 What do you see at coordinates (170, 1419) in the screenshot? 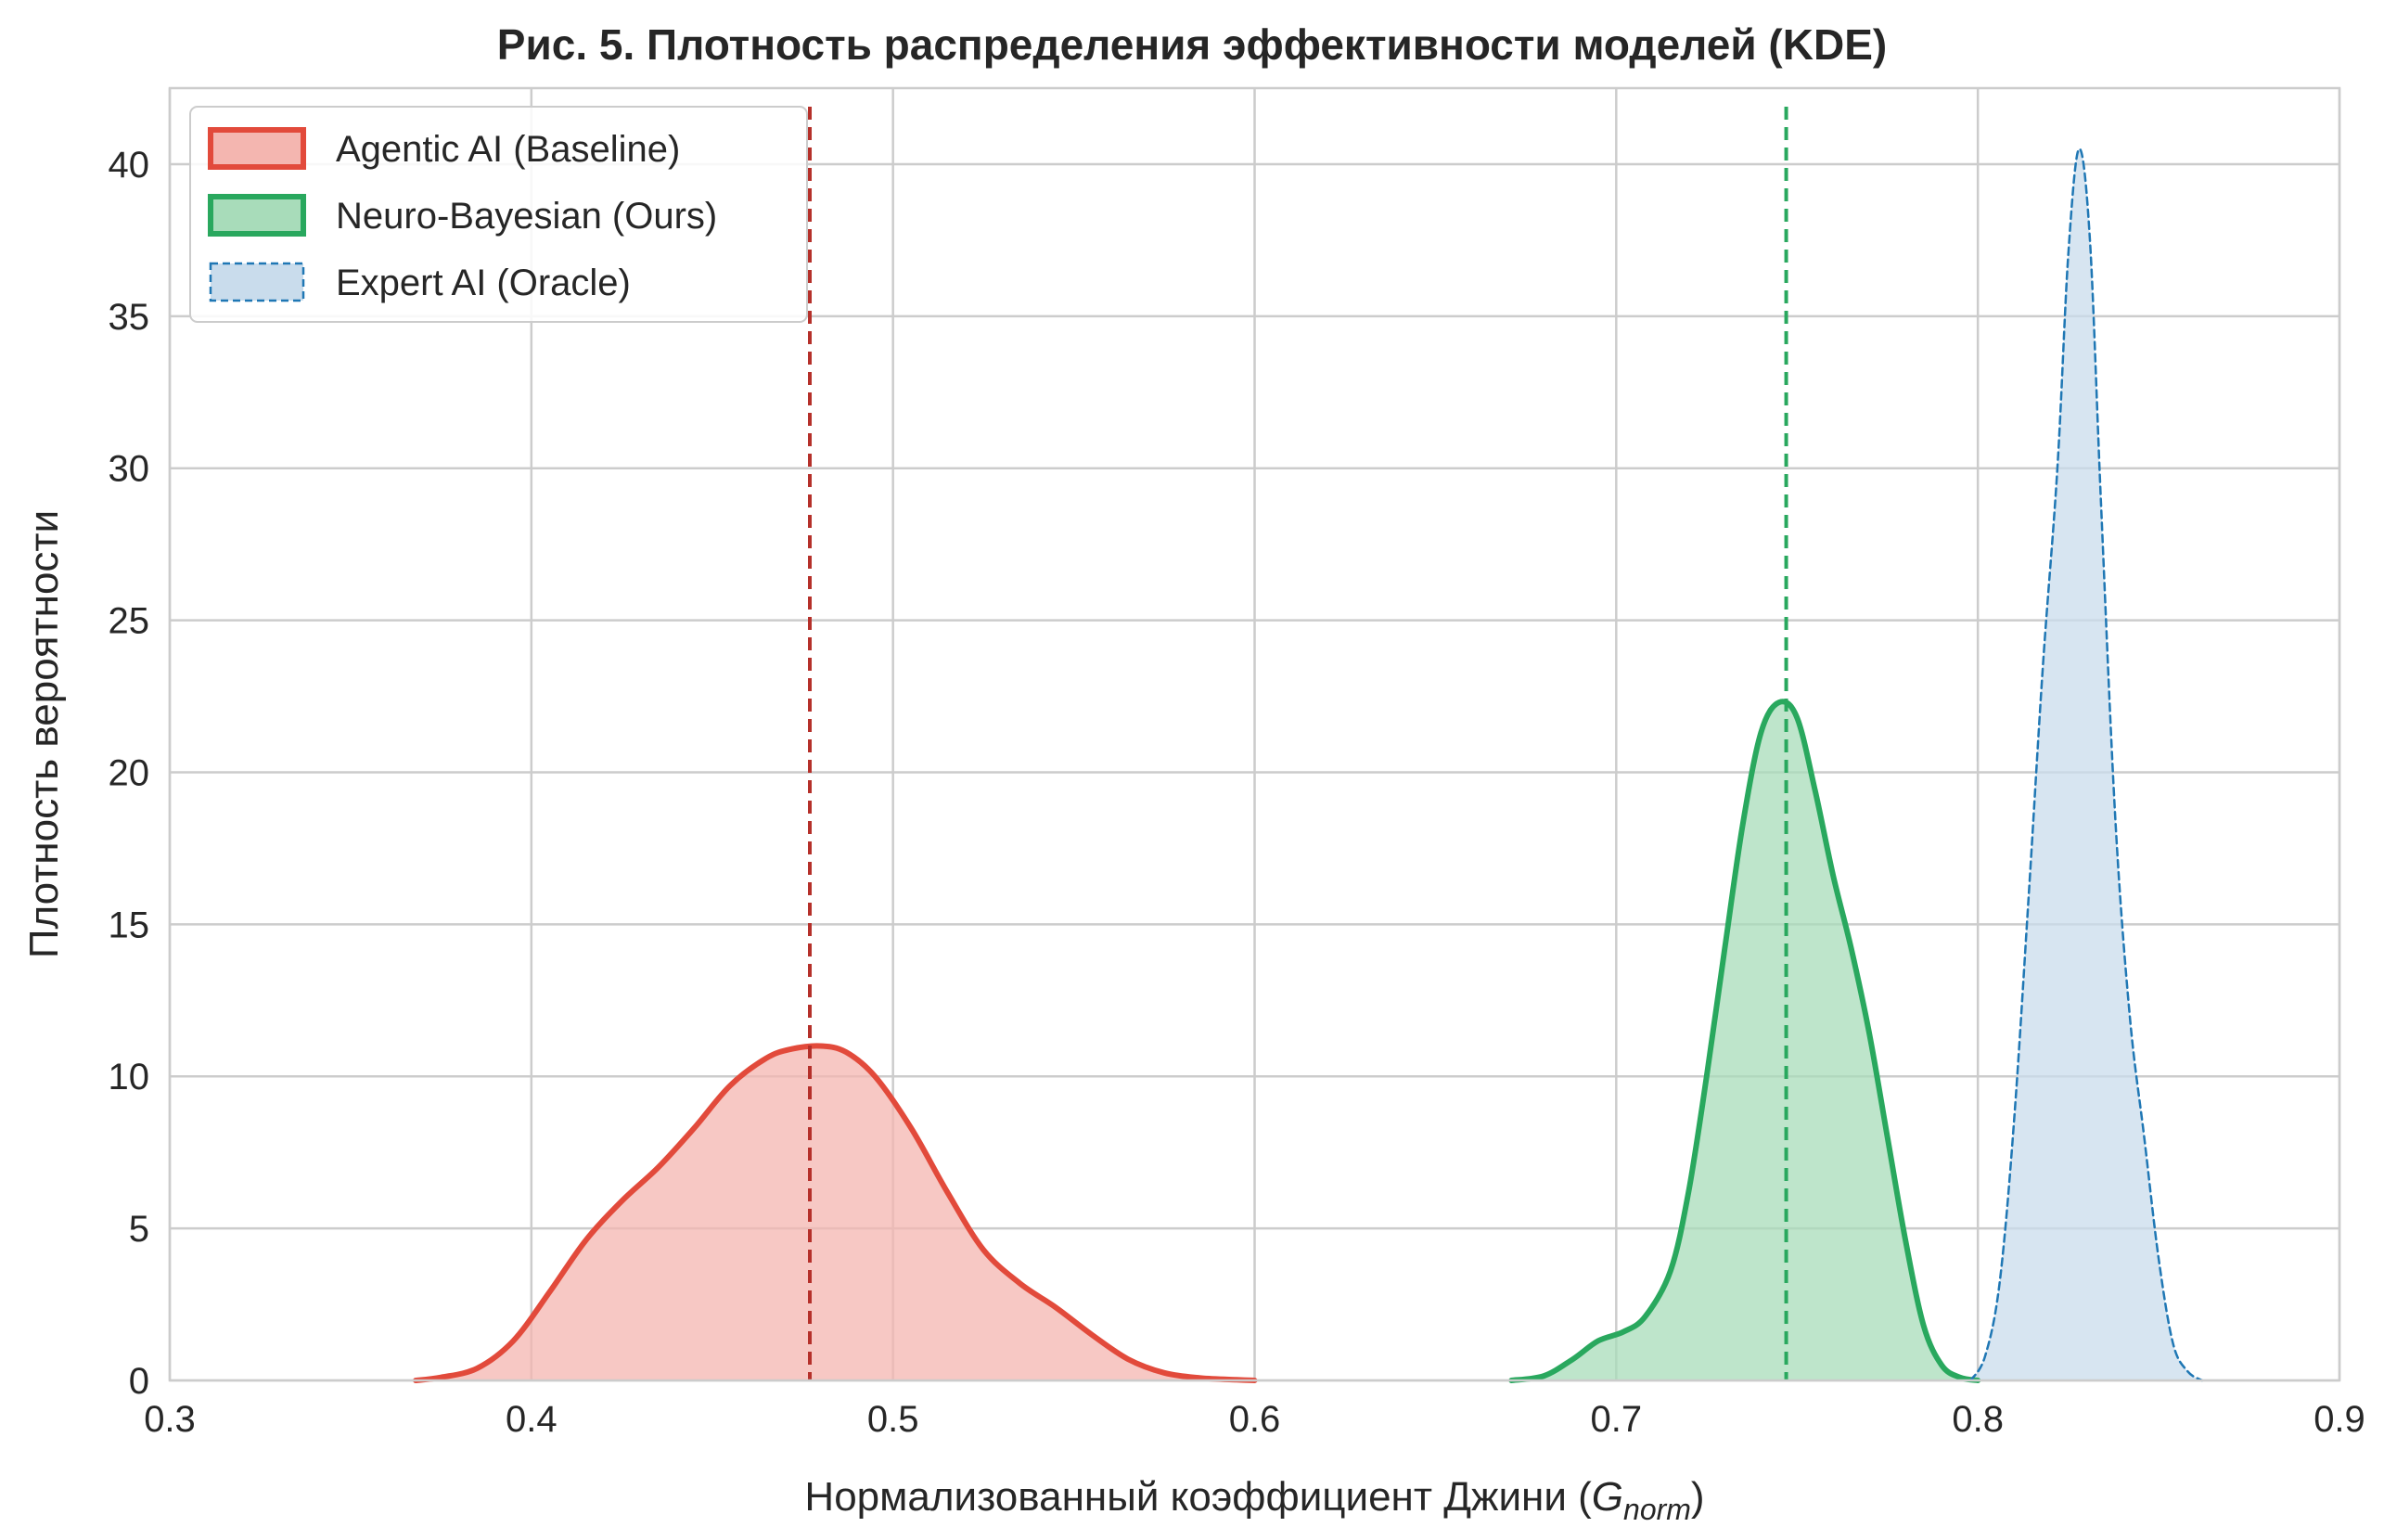
I see `x-tick-label: 0.3` at bounding box center [170, 1419].